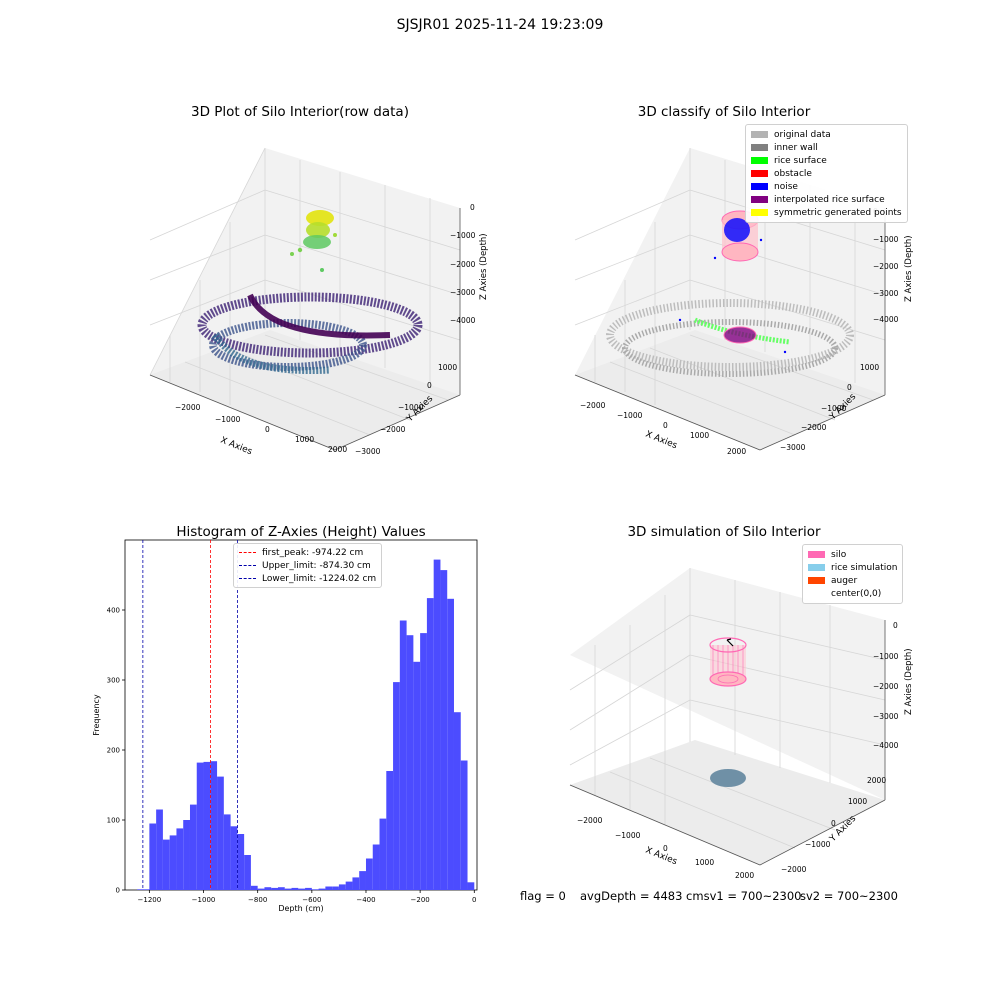  Describe the element at coordinates (247, 565) in the screenshot. I see `legend-line` at that location.